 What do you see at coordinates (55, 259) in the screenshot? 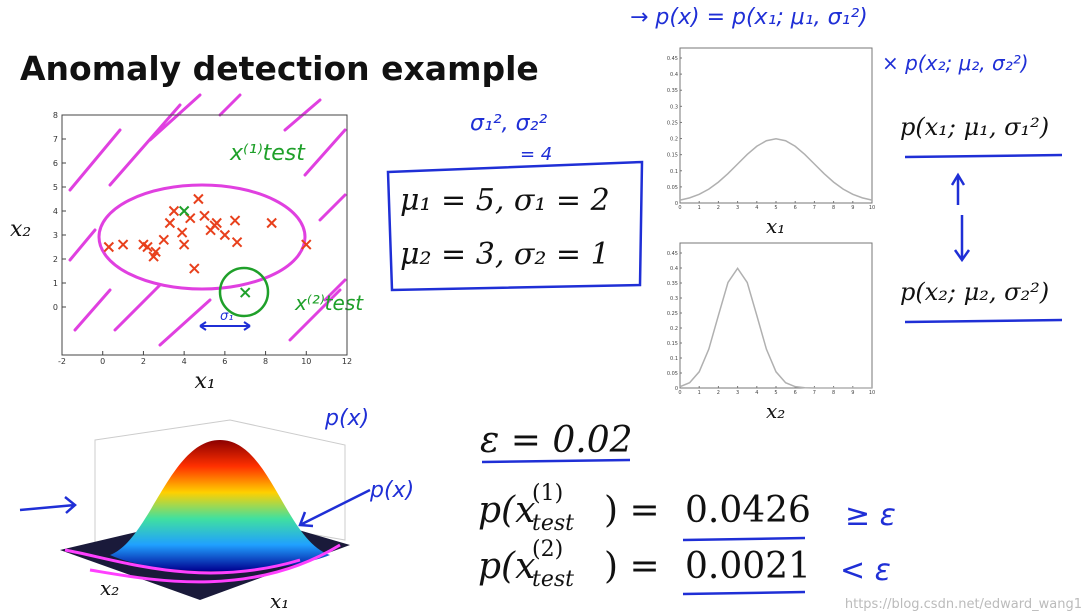
I see `y-tick-label: 2` at bounding box center [55, 259].